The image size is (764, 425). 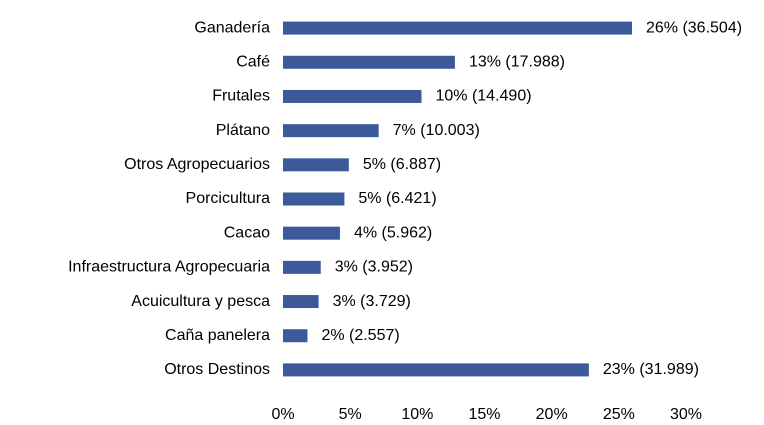 I want to click on y-tick-label: Infraestructura Agropecuaria, so click(x=169, y=267).